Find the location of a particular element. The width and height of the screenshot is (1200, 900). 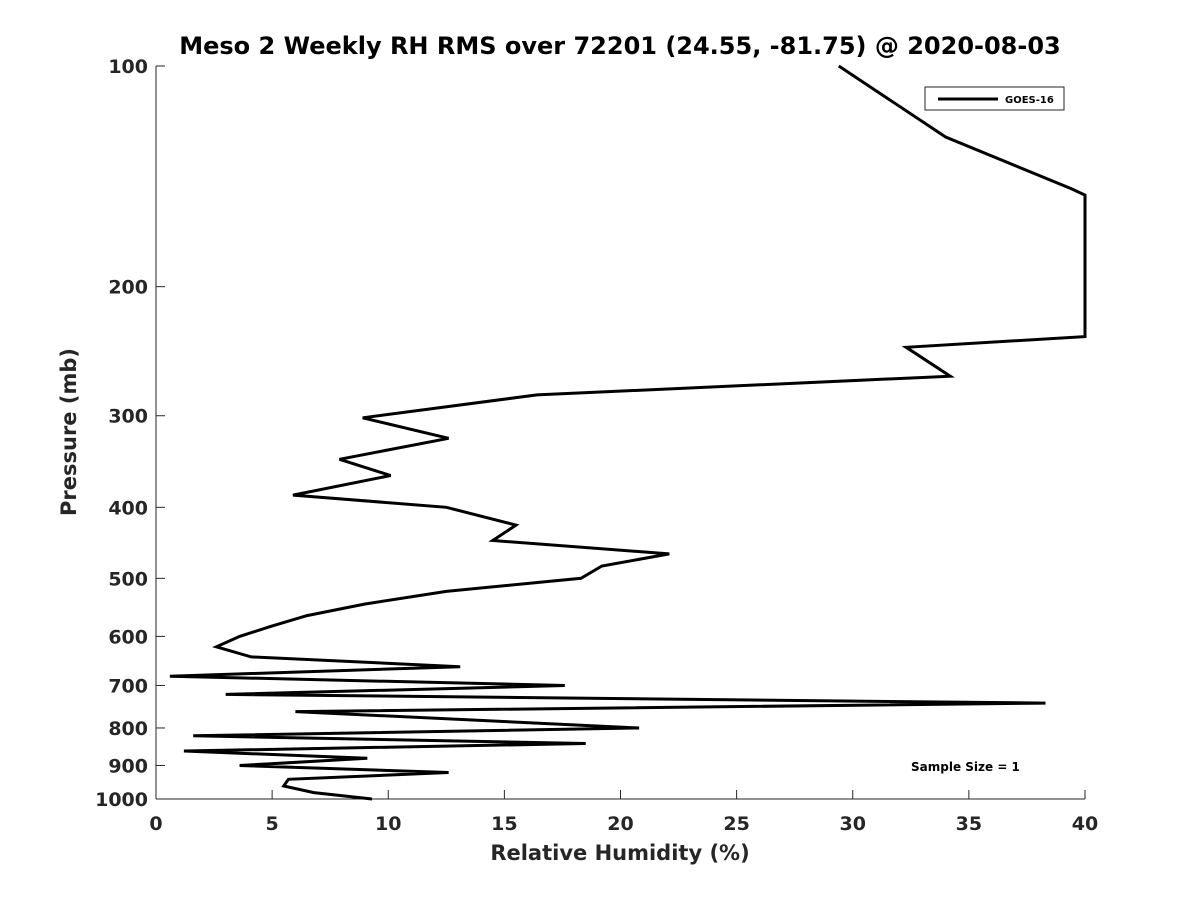

sample-size-annotation: Sample Size = 1 is located at coordinates (965, 767).